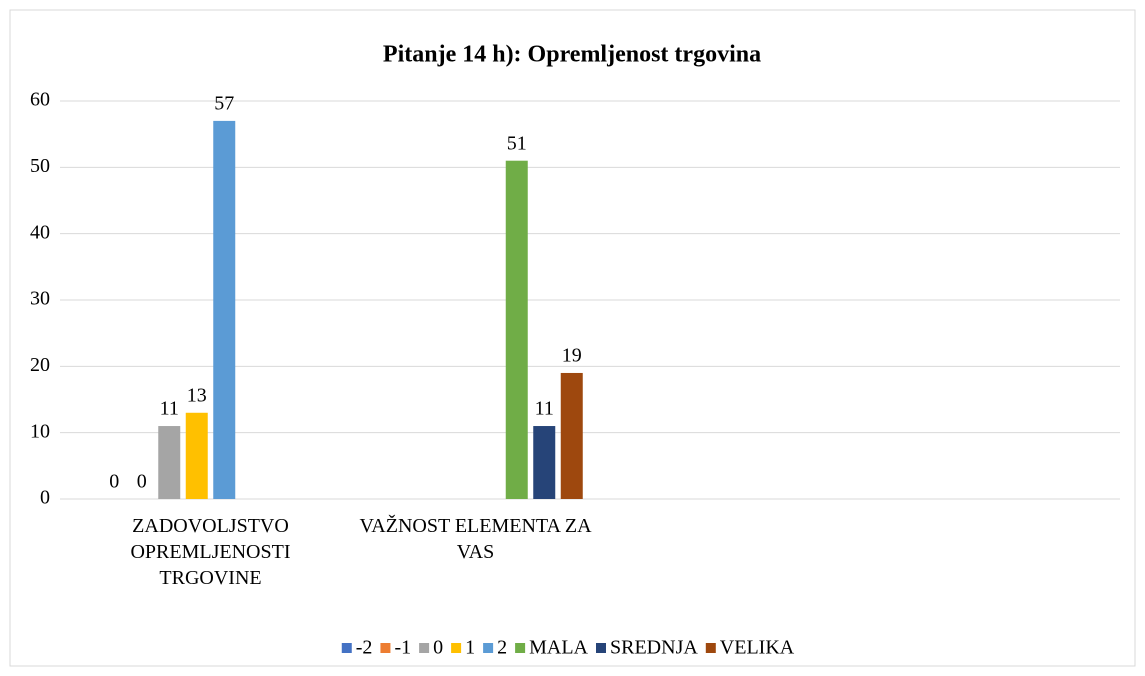 The image size is (1145, 676). I want to click on data-label: 19, so click(572, 356).